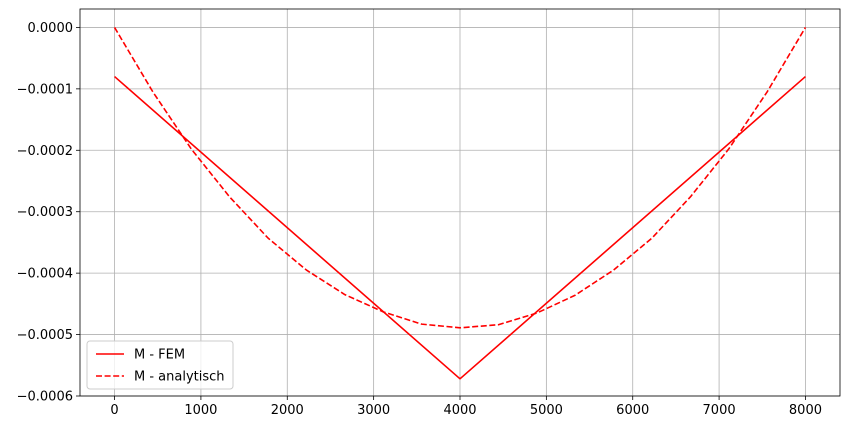  What do you see at coordinates (45, 151) in the screenshot?
I see `y-tick-label: −0.0002` at bounding box center [45, 151].